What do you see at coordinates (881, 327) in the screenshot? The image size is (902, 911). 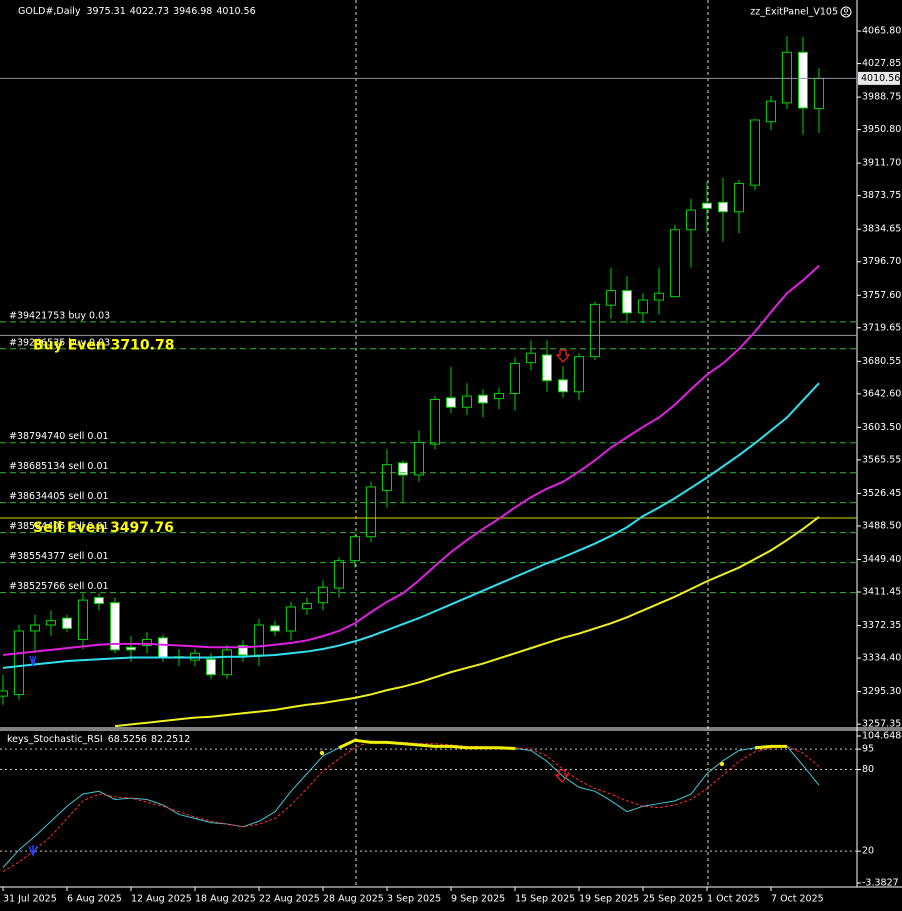 I see `y-tick-label: 3719.65` at bounding box center [881, 327].